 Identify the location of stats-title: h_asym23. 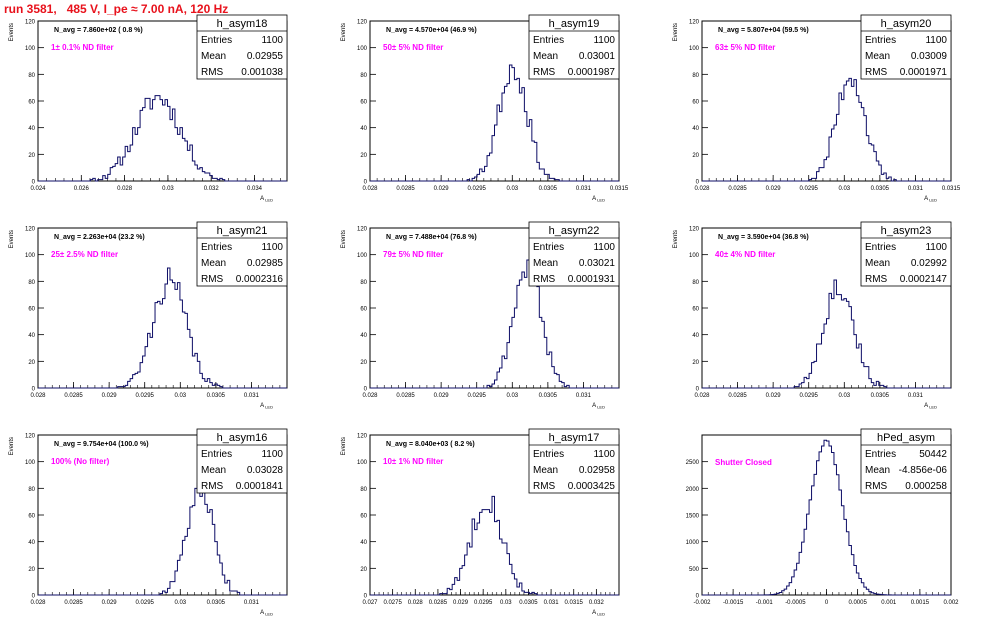
(906, 231).